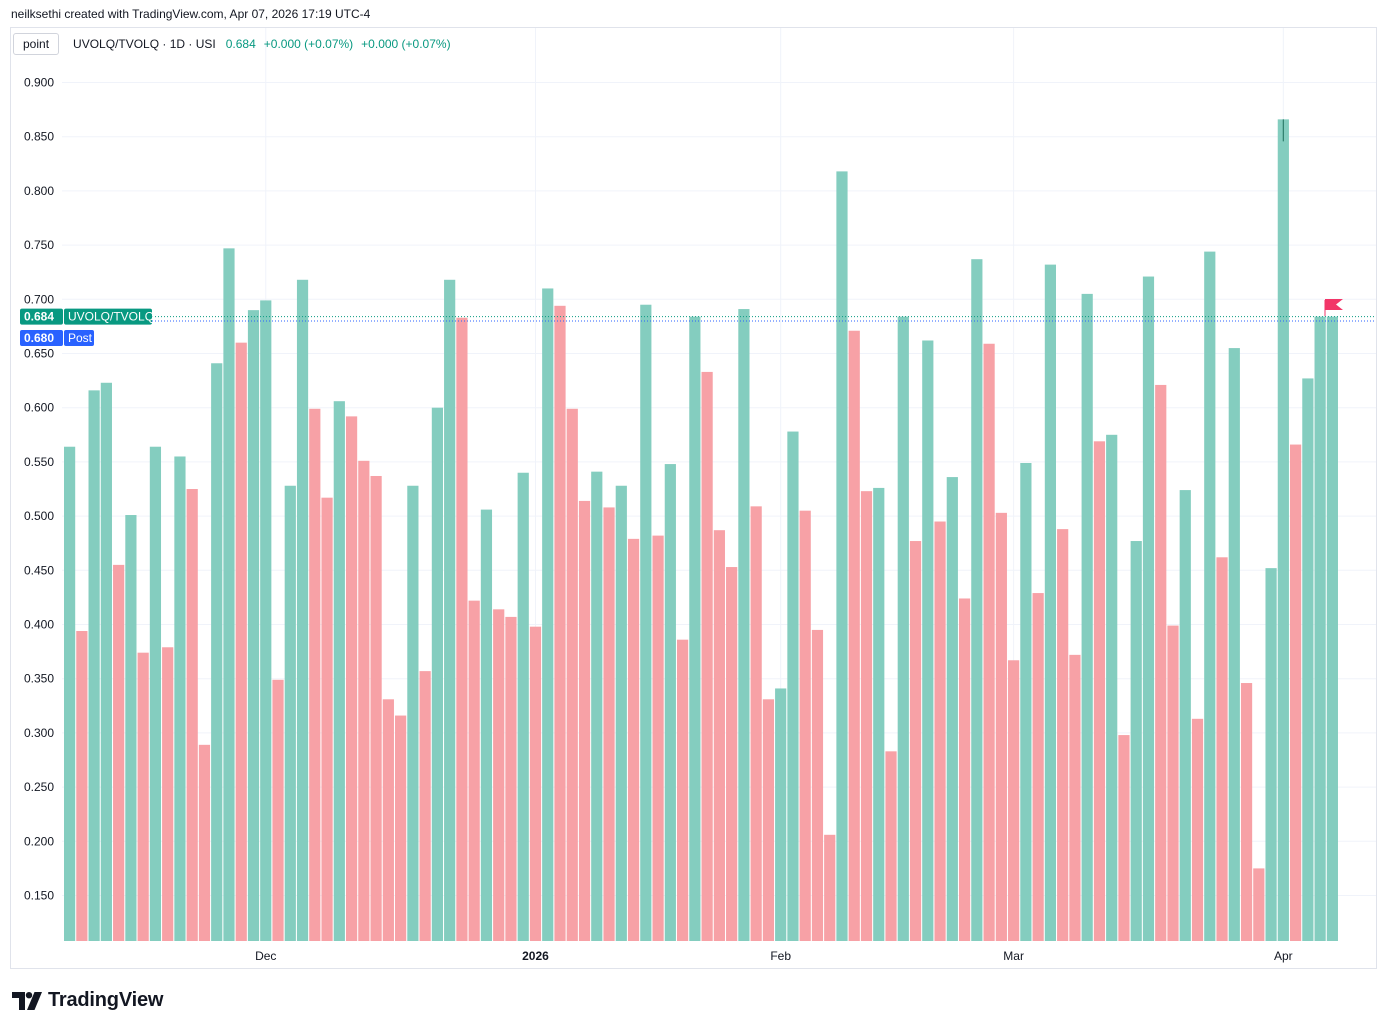 The image size is (1388, 1030). I want to click on post-label-box, so click(79, 337).